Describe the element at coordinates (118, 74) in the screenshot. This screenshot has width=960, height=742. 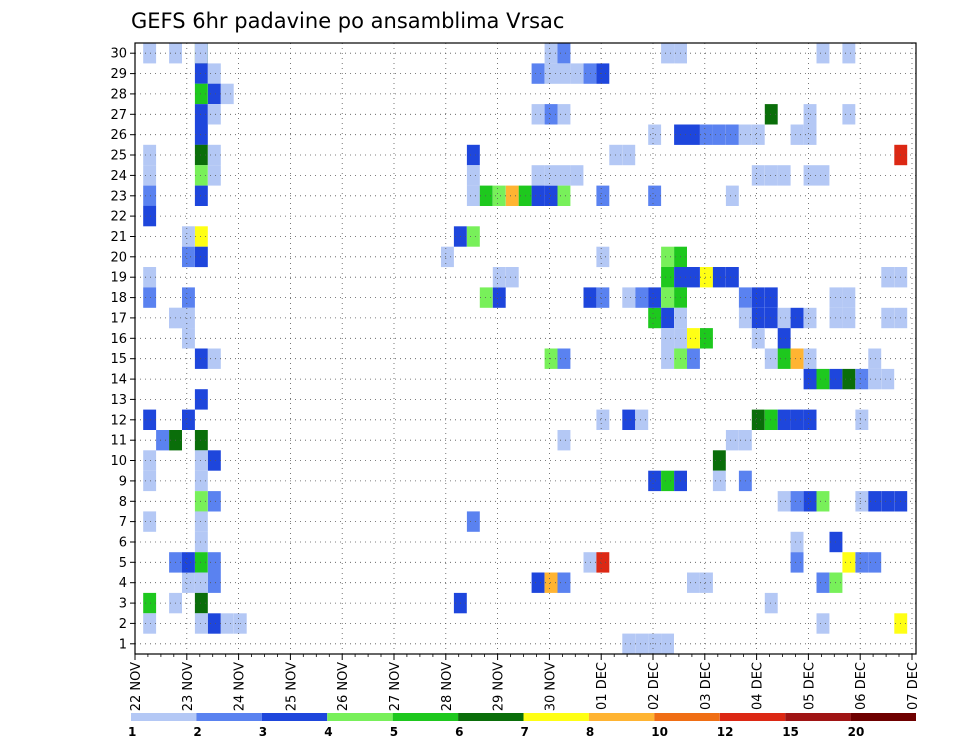
I see `y-tick-label: 29` at that location.